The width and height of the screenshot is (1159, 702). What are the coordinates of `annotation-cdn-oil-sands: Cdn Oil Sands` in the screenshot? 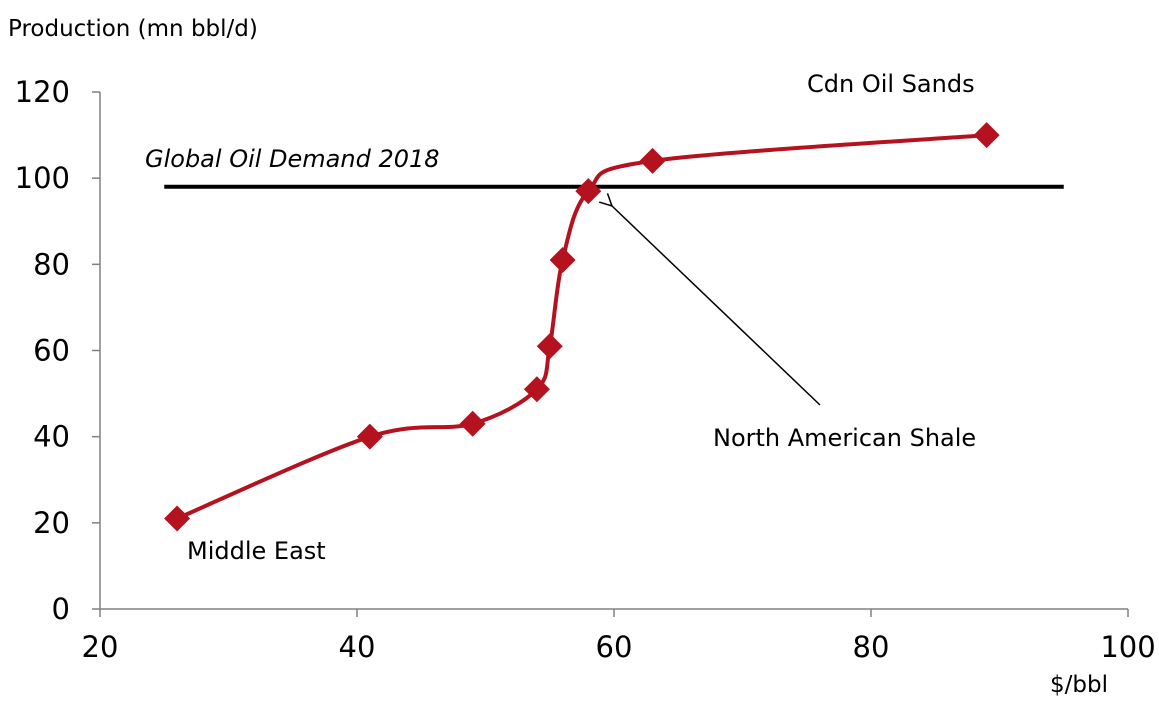 It's located at (891, 84).